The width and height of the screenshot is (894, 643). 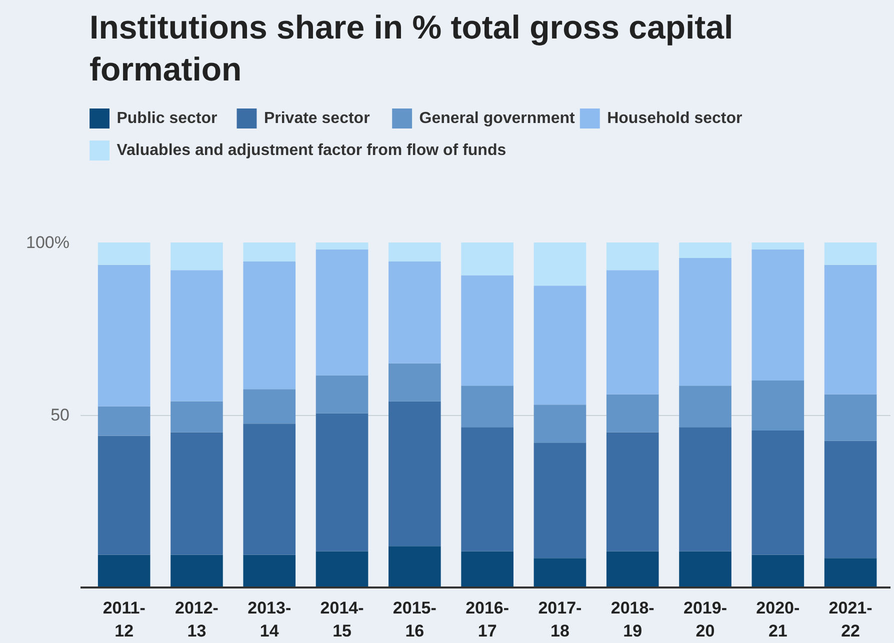 I want to click on legend-label: Household sector, so click(x=674, y=118).